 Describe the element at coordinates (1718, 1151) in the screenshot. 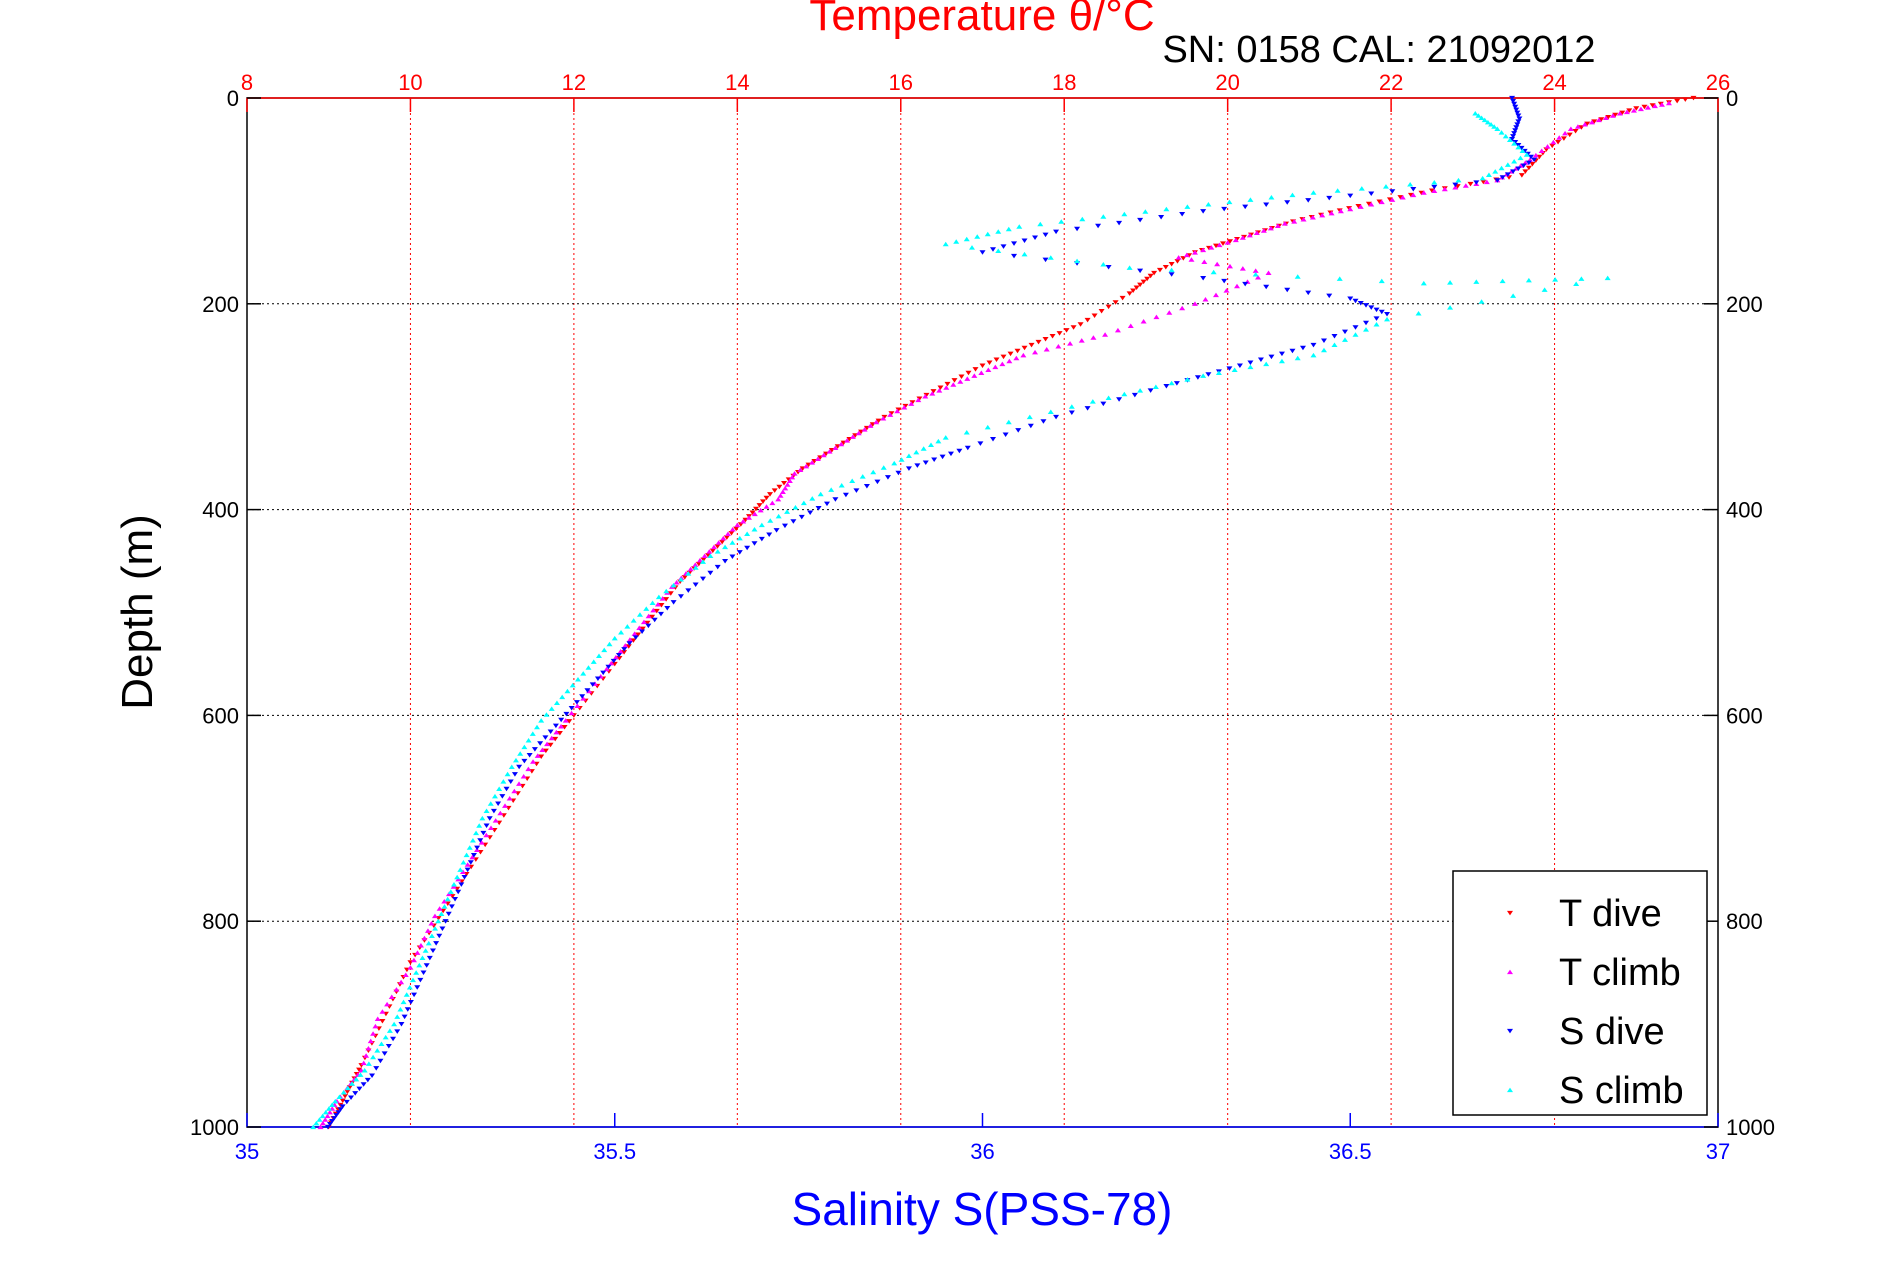

I see `x-bottom-tick-label: 37` at that location.